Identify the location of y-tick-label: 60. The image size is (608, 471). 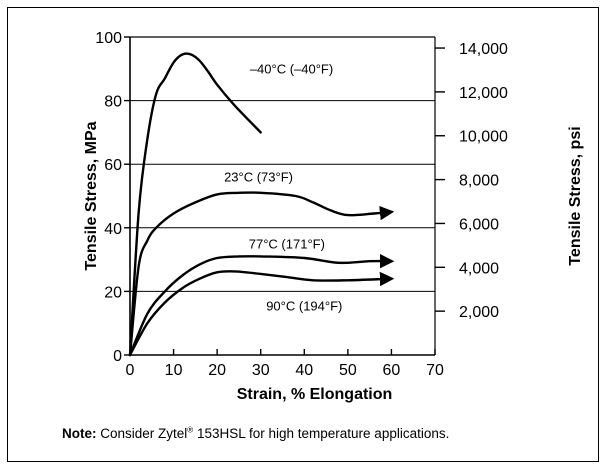
(113, 165).